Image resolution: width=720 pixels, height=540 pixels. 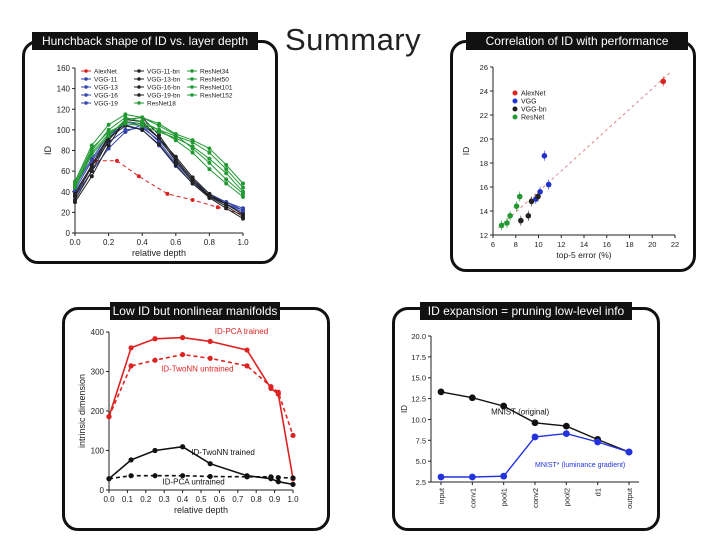 What do you see at coordinates (484, 67) in the screenshot?
I see `y-tick-label: 26` at bounding box center [484, 67].